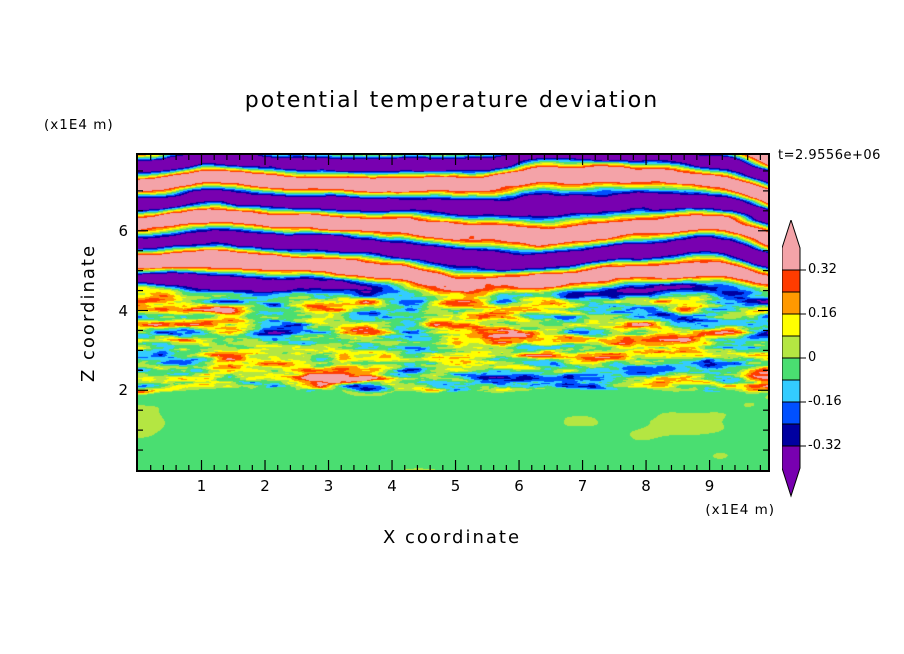  Describe the element at coordinates (79, 125) in the screenshot. I see `z-axis-unit-label: (x1E4 m)` at that location.